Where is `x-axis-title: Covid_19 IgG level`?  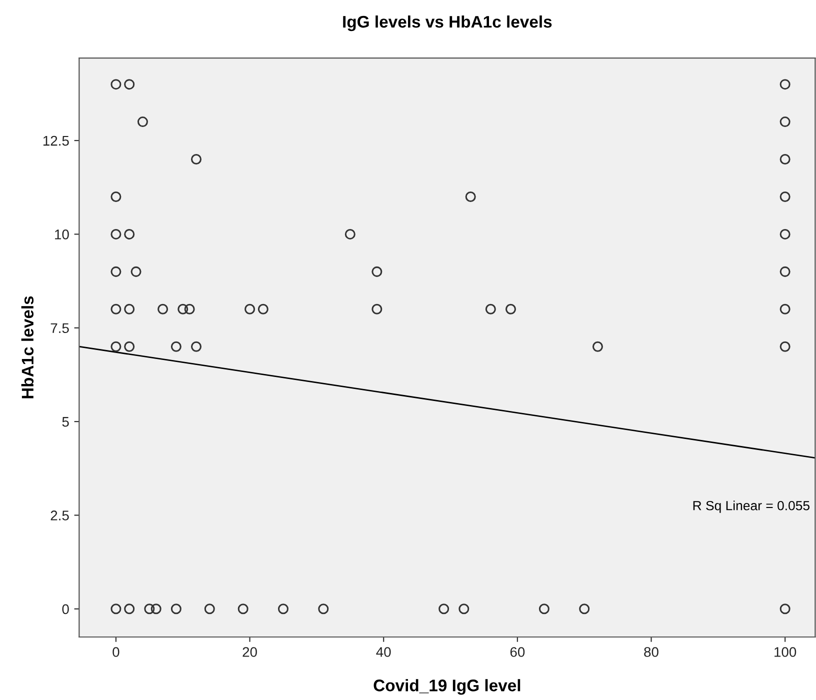 x-axis-title: Covid_19 IgG level is located at coordinates (447, 687).